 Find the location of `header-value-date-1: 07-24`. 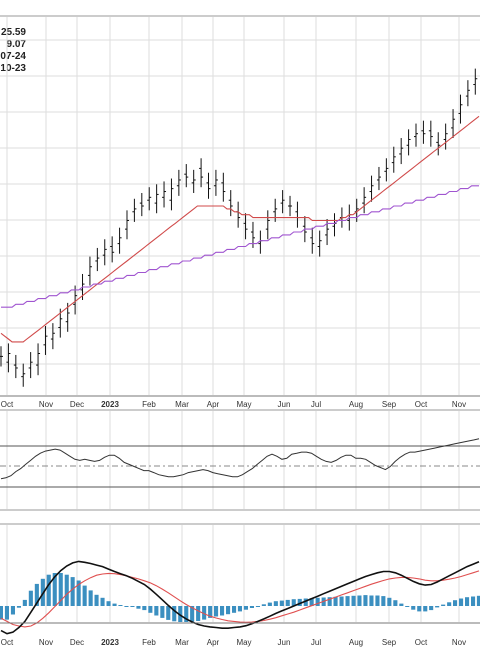

header-value-date-1: 07-24 is located at coordinates (13, 56).